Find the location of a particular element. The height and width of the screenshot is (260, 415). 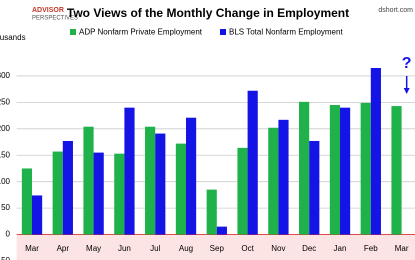

y-tick-label: 200 is located at coordinates (5, 128).